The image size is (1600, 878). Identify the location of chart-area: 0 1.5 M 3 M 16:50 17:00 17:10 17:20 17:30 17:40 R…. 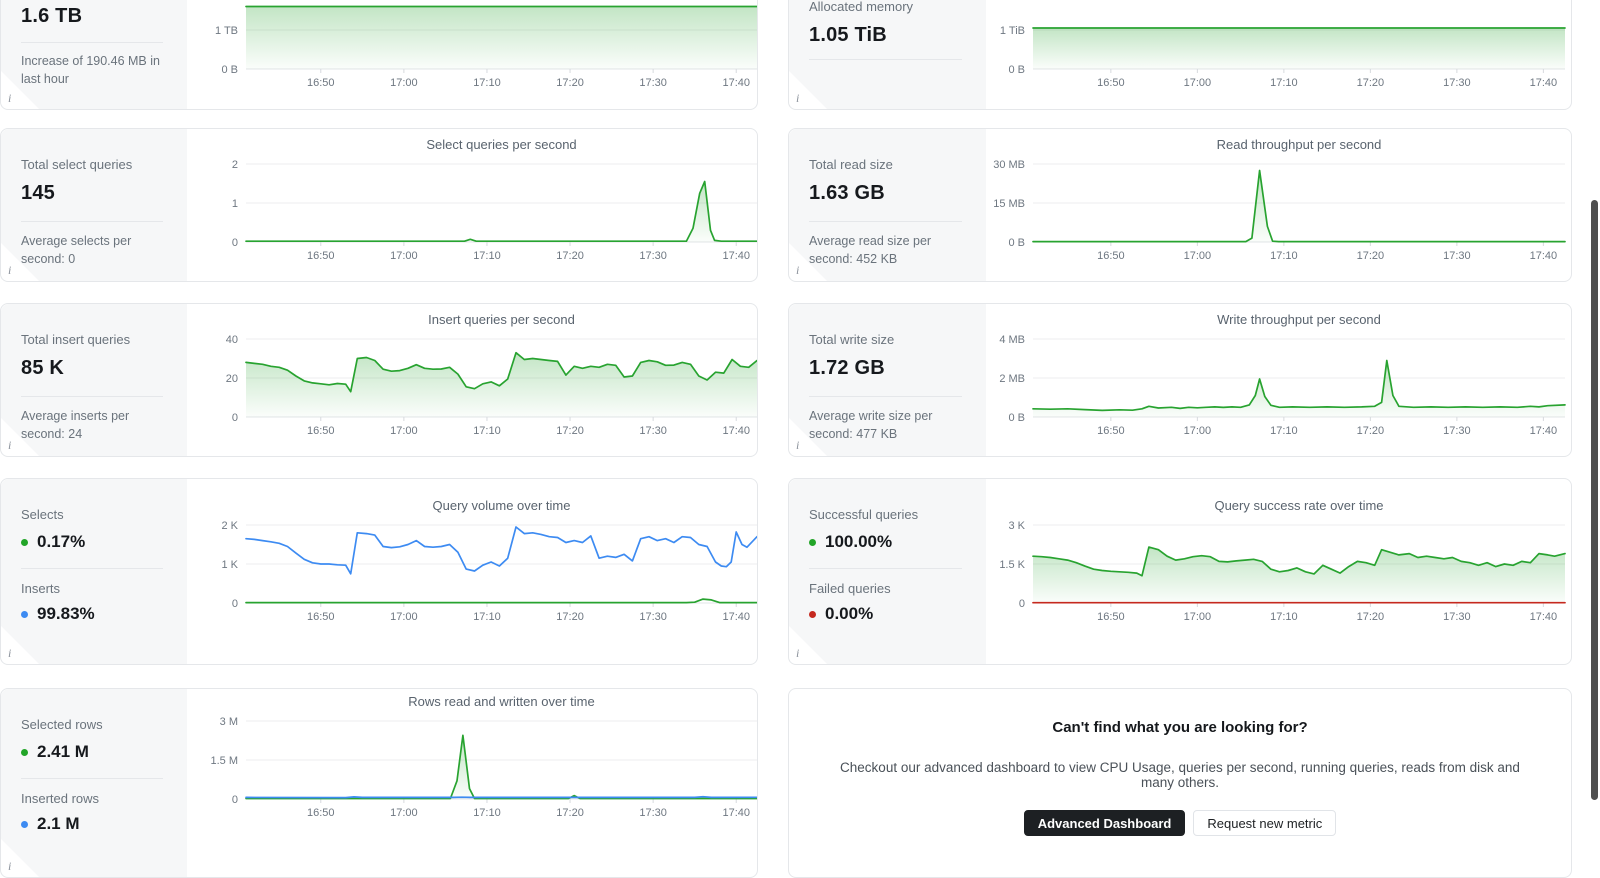
(472, 783).